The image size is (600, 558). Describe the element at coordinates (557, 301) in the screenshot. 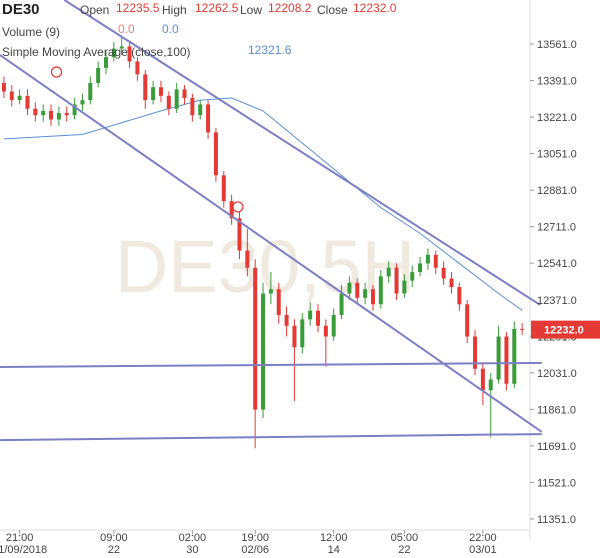

I see `y-tick-label: 12371.0` at that location.